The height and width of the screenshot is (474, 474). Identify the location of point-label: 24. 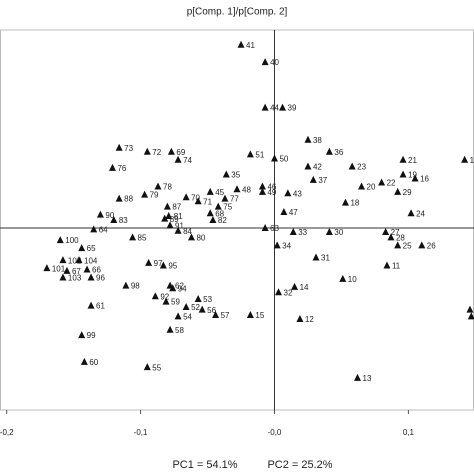
(420, 213).